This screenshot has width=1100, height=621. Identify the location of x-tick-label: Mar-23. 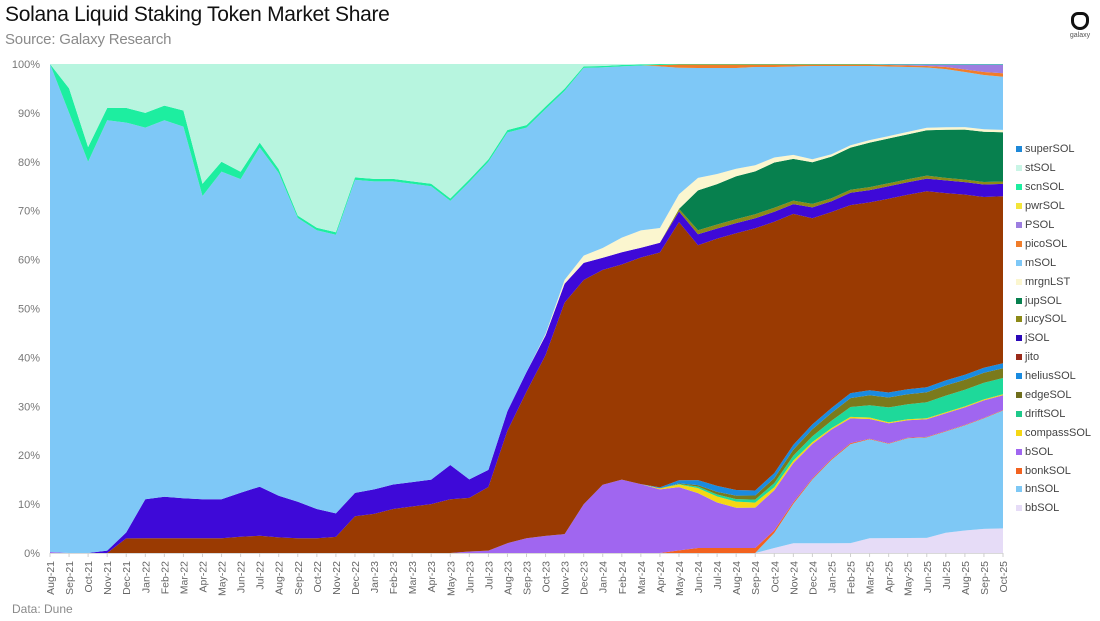
(413, 577).